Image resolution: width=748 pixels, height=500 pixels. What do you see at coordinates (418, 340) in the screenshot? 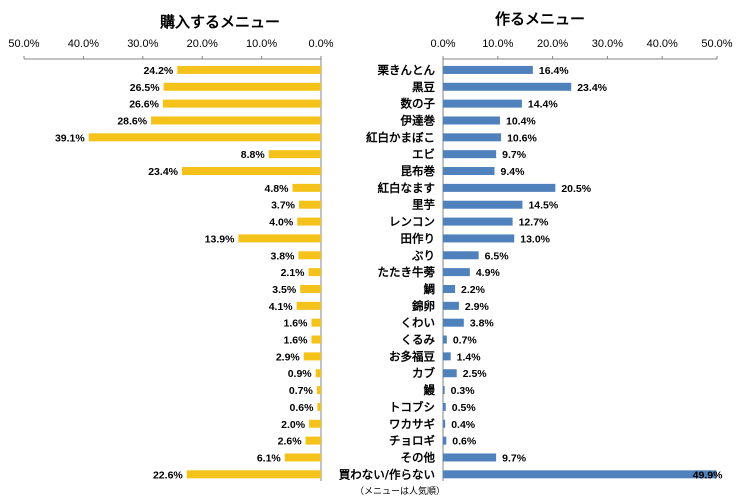
I see `category-label: くるみ` at bounding box center [418, 340].